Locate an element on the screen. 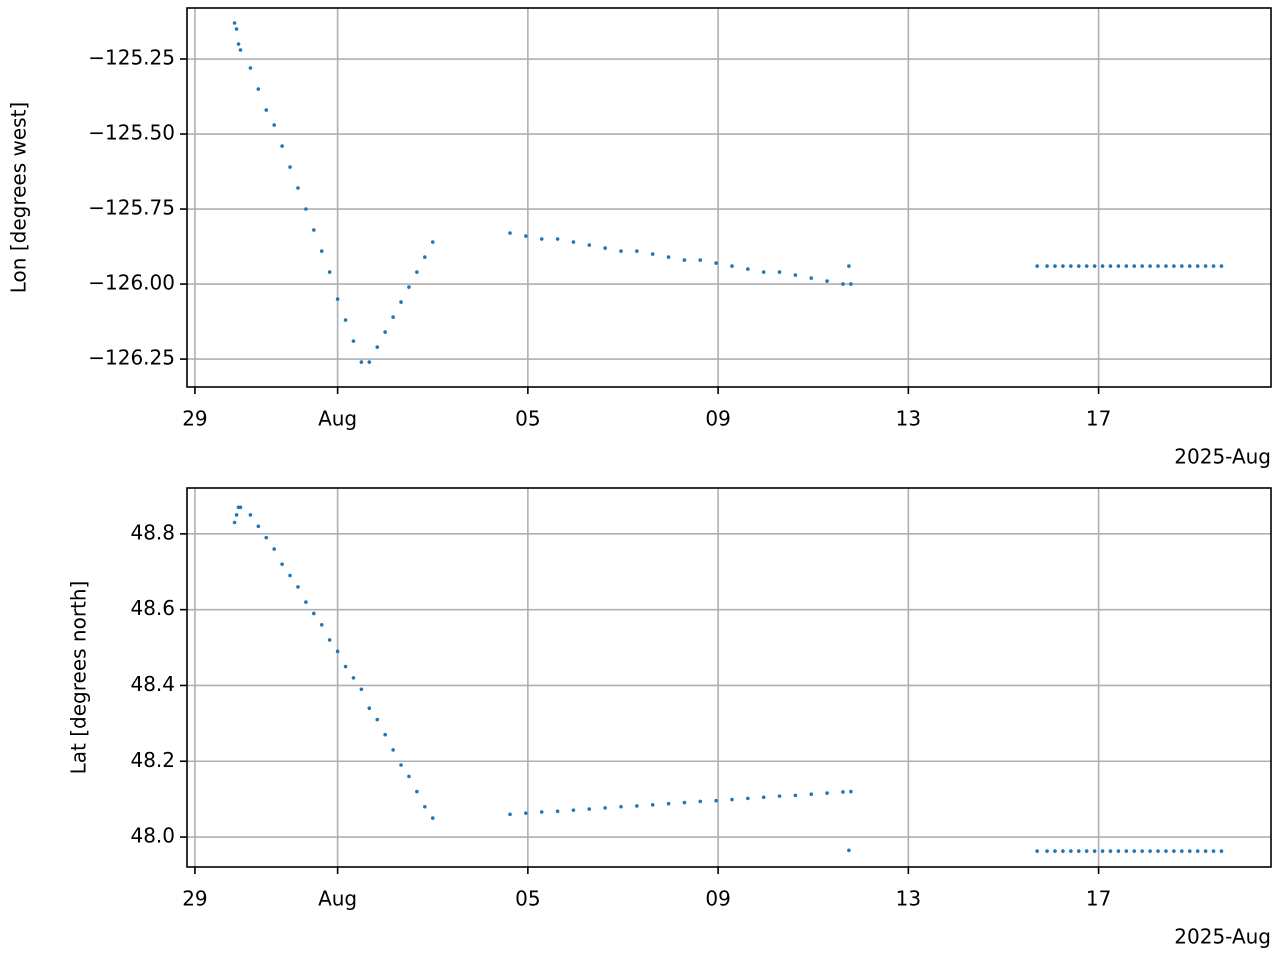 The image size is (1280, 960). x-tick-label: 13 is located at coordinates (908, 899).